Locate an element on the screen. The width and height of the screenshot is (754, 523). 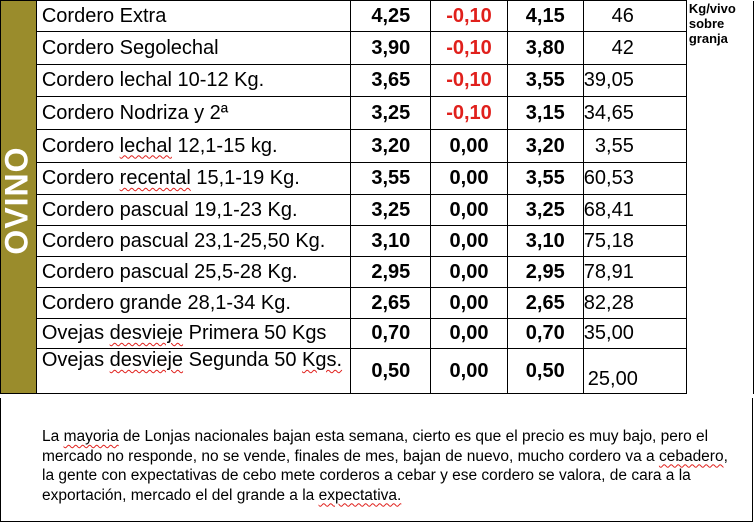
product-name: Cordero grande 28,1-34 Kg. is located at coordinates (193, 303).